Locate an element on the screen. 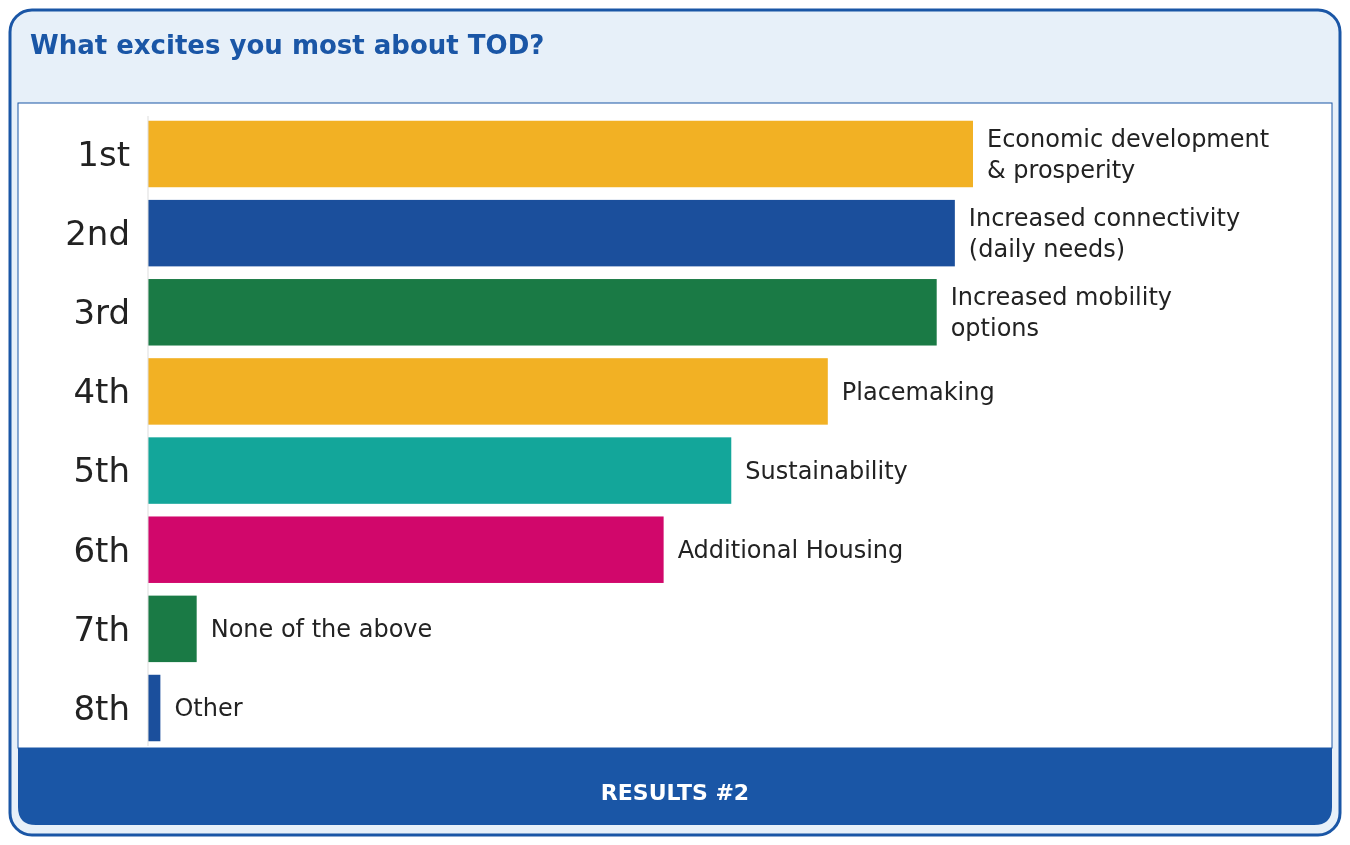  y-tick-label: 3rd is located at coordinates (101, 312).